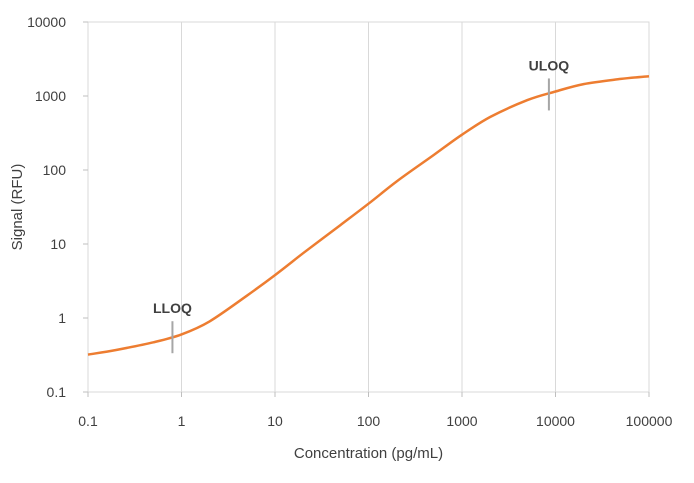 Image resolution: width=694 pixels, height=483 pixels. Describe the element at coordinates (46, 22) in the screenshot. I see `y-tick-label: 10000` at that location.